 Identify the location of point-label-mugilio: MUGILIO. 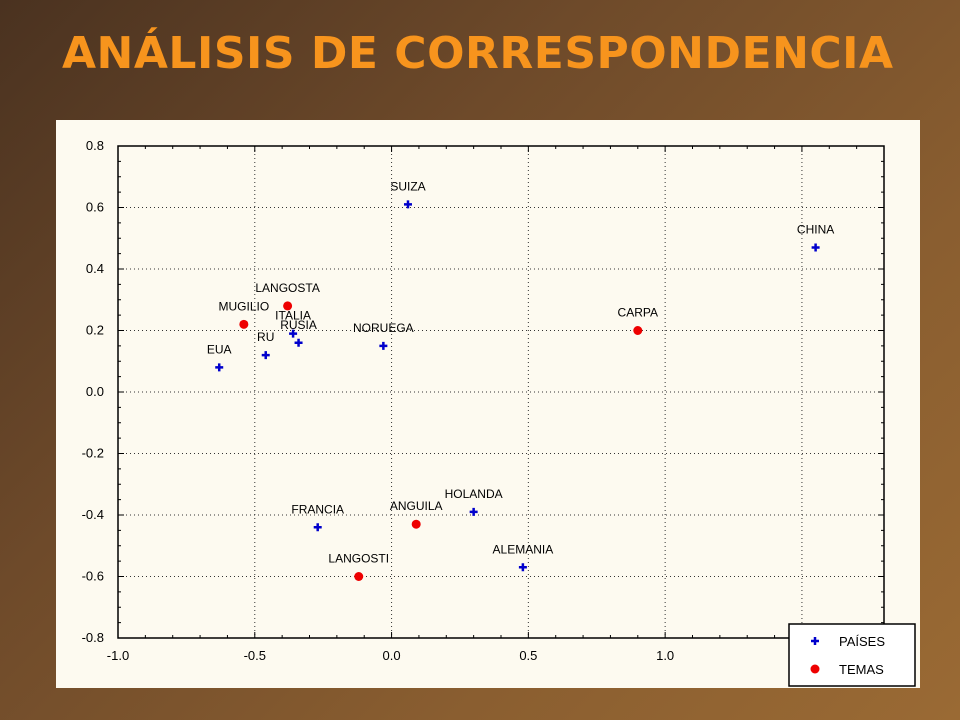
(244, 306).